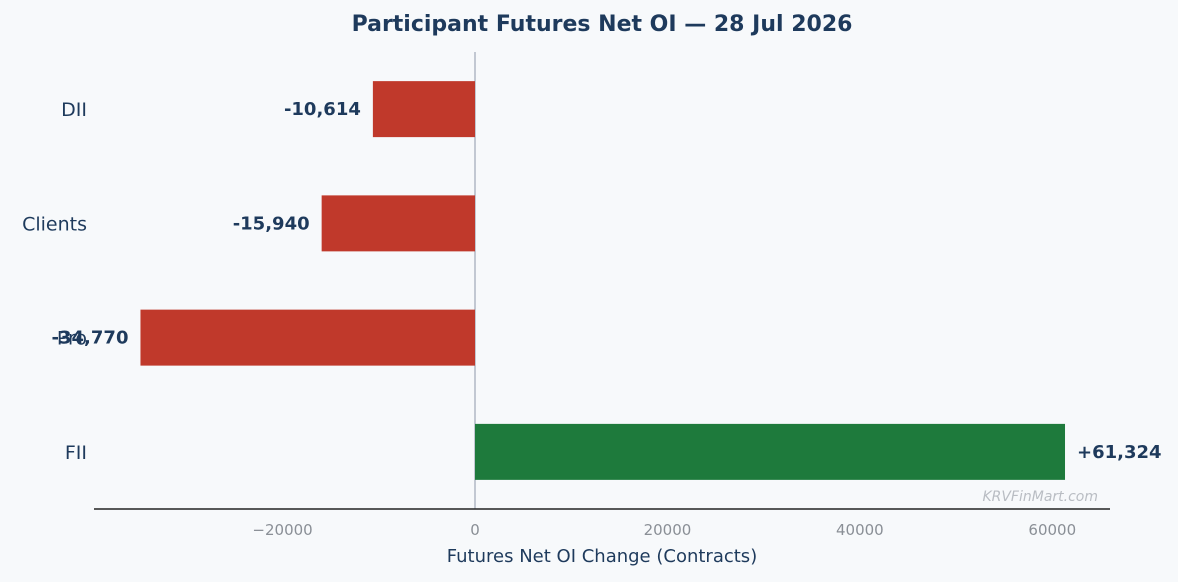 The width and height of the screenshot is (1178, 582). What do you see at coordinates (602, 556) in the screenshot?
I see `x-axis-label: Futures Net OI Change (Contracts)` at bounding box center [602, 556].